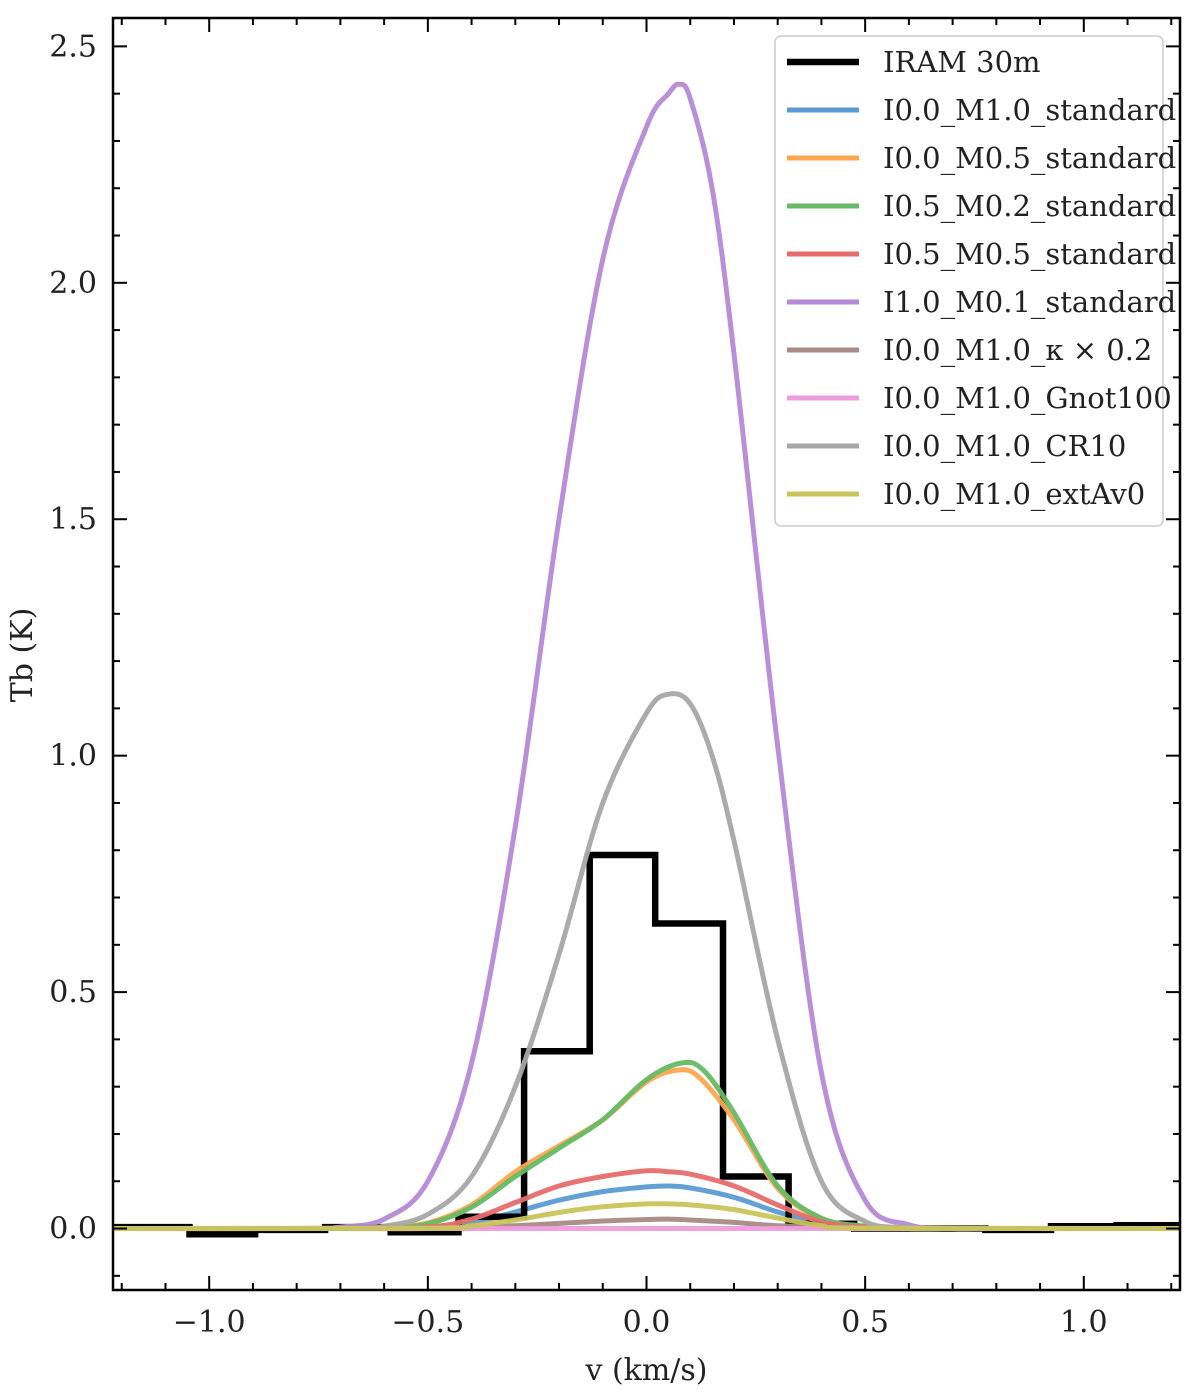 This screenshot has width=1200, height=1393. What do you see at coordinates (647, 1322) in the screenshot?
I see `x-tick-label: 0.0` at bounding box center [647, 1322].